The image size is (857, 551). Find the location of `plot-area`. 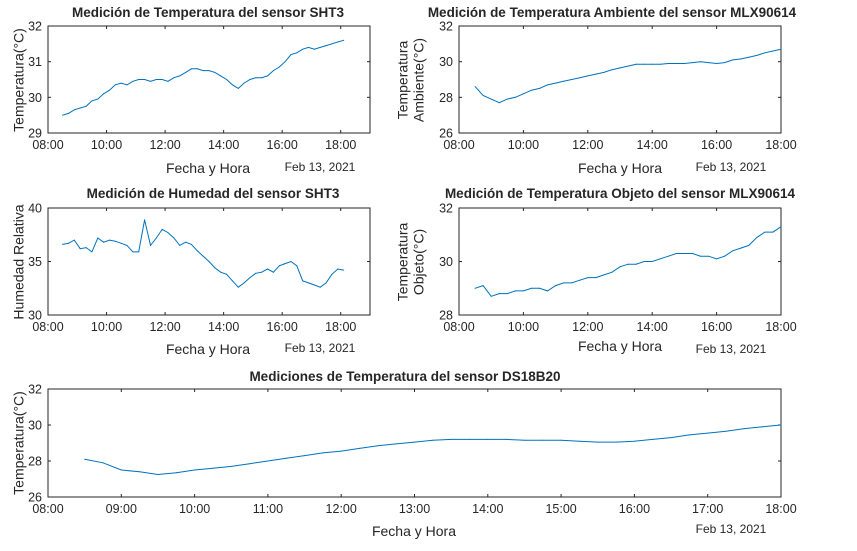

plot-area is located at coordinates (209, 79).